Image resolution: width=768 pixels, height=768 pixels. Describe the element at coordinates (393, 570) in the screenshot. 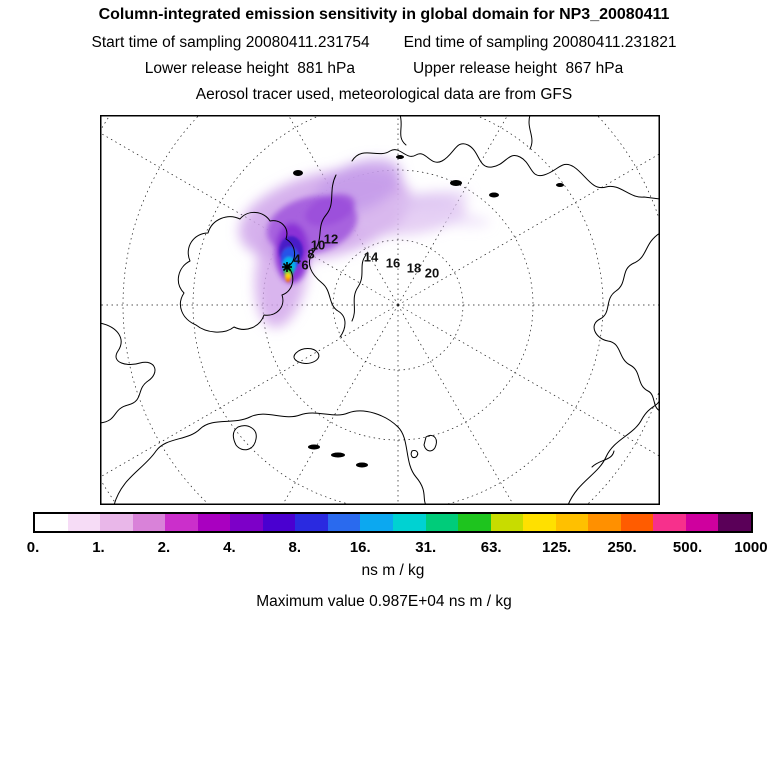

I see `colorbar-units: ns m / kg` at that location.